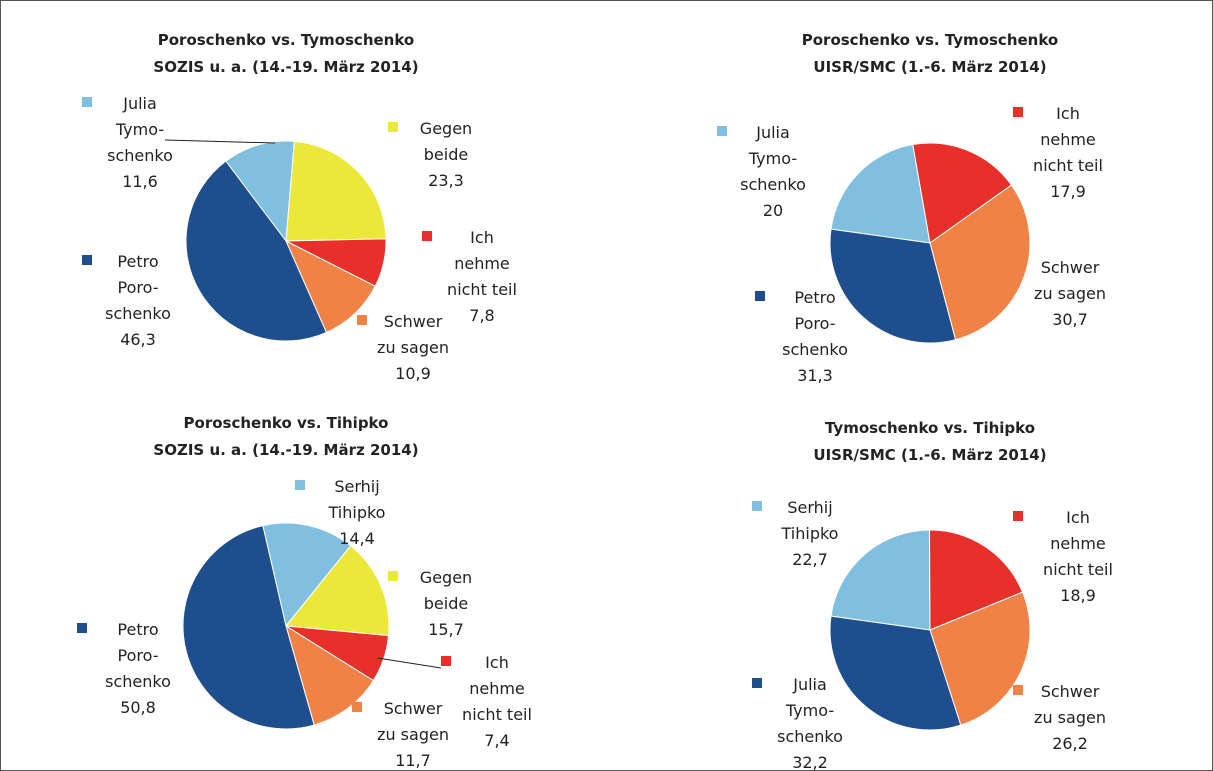 The width and height of the screenshot is (1213, 771). I want to click on value-label: 18,9, so click(1078, 595).